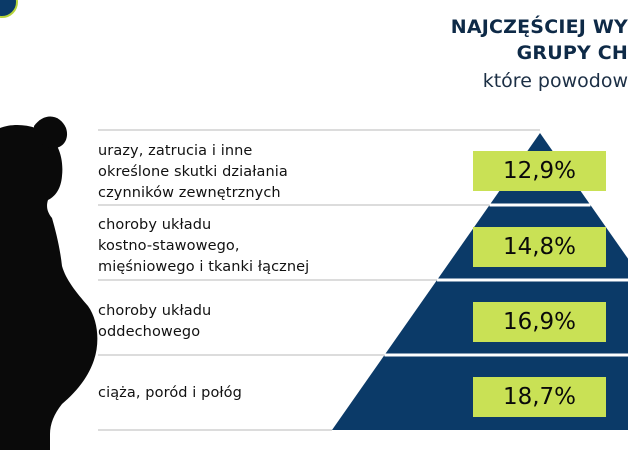  Describe the element at coordinates (175, 151) in the screenshot. I see `category-label-line: urazy, zatrucia i inne` at that location.